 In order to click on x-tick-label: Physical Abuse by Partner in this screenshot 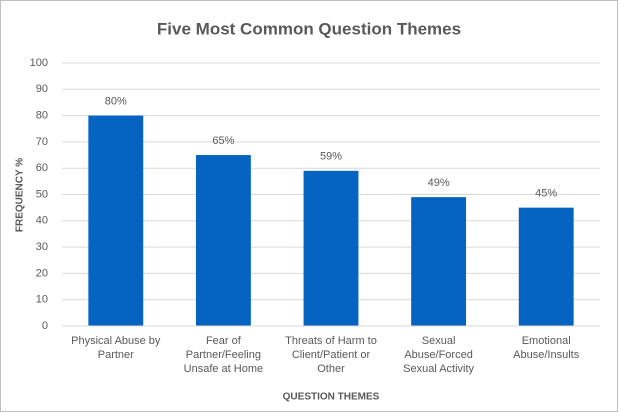, I will do `click(116, 348)`.